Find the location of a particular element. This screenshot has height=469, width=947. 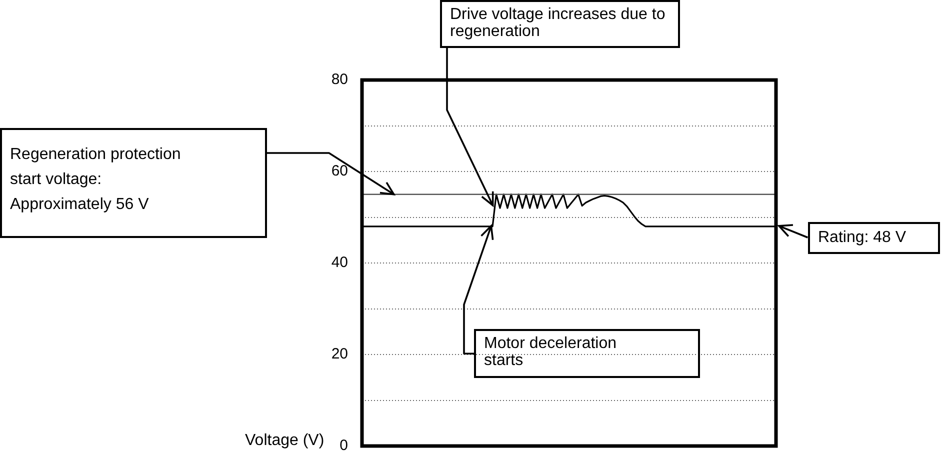

y-tick-label: 40 is located at coordinates (339, 263).